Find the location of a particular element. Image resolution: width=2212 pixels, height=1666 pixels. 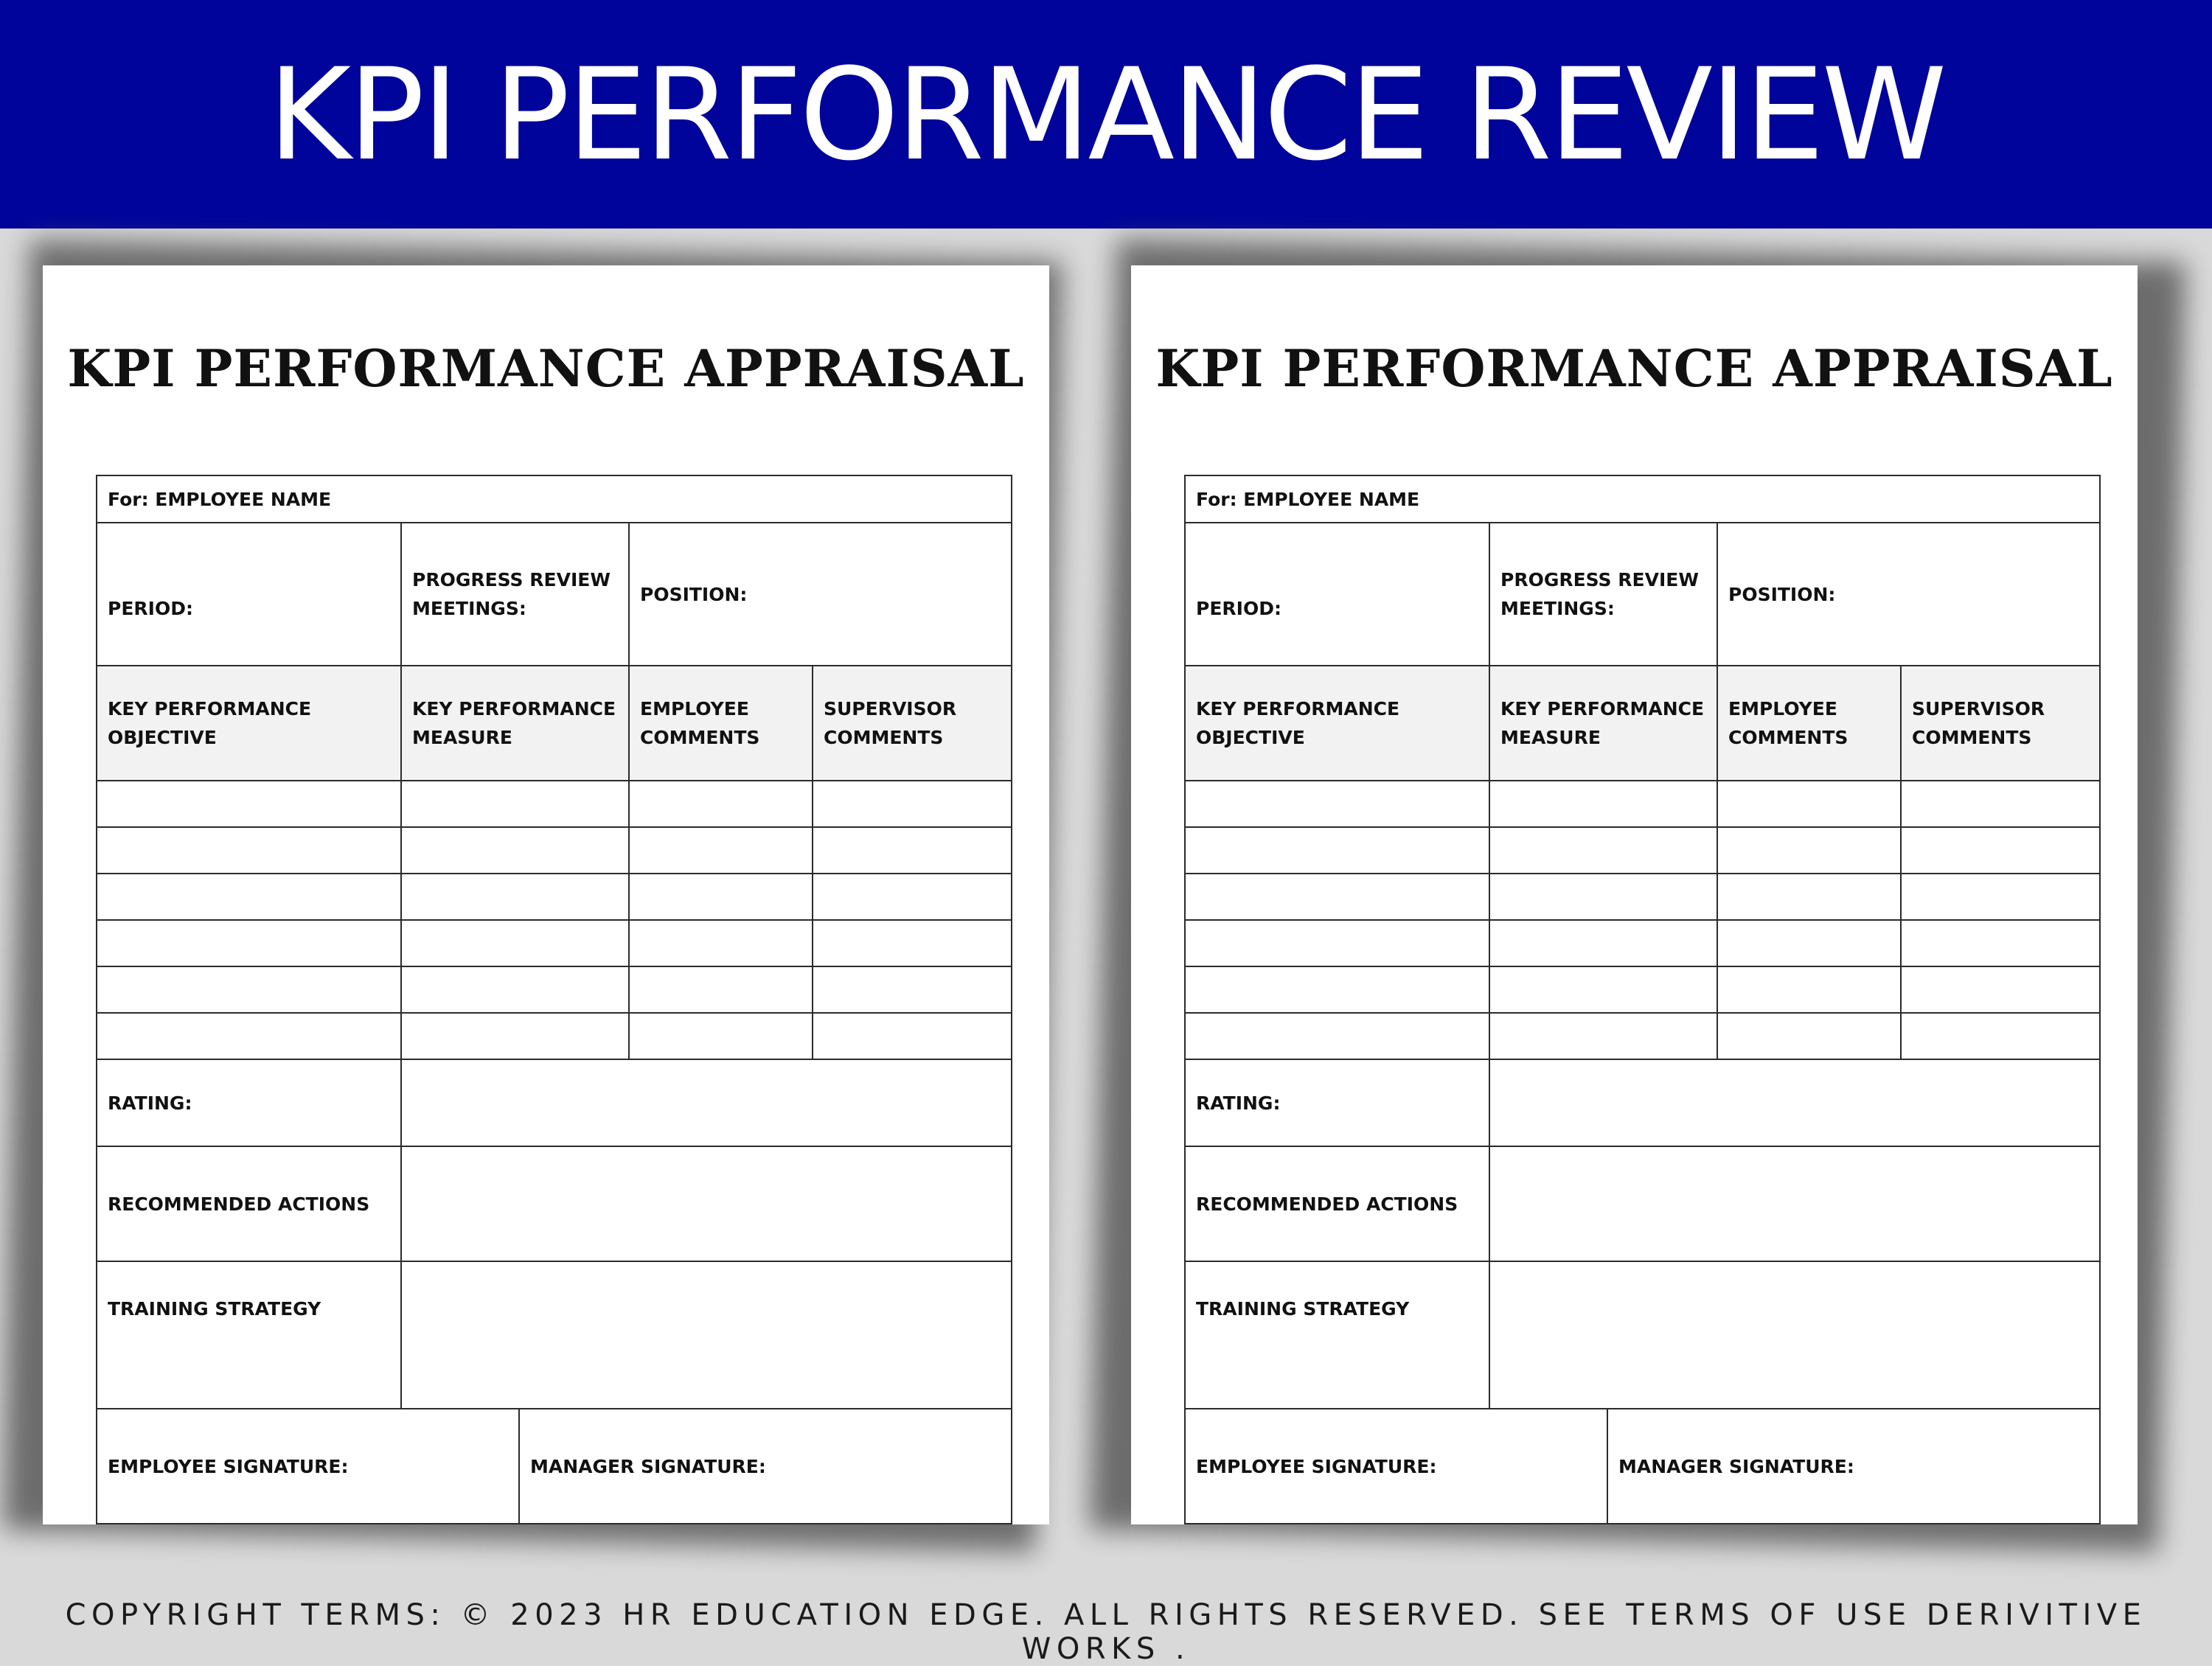

title-banner: KPI PERFORMANCE REVIEW is located at coordinates (1106, 114).